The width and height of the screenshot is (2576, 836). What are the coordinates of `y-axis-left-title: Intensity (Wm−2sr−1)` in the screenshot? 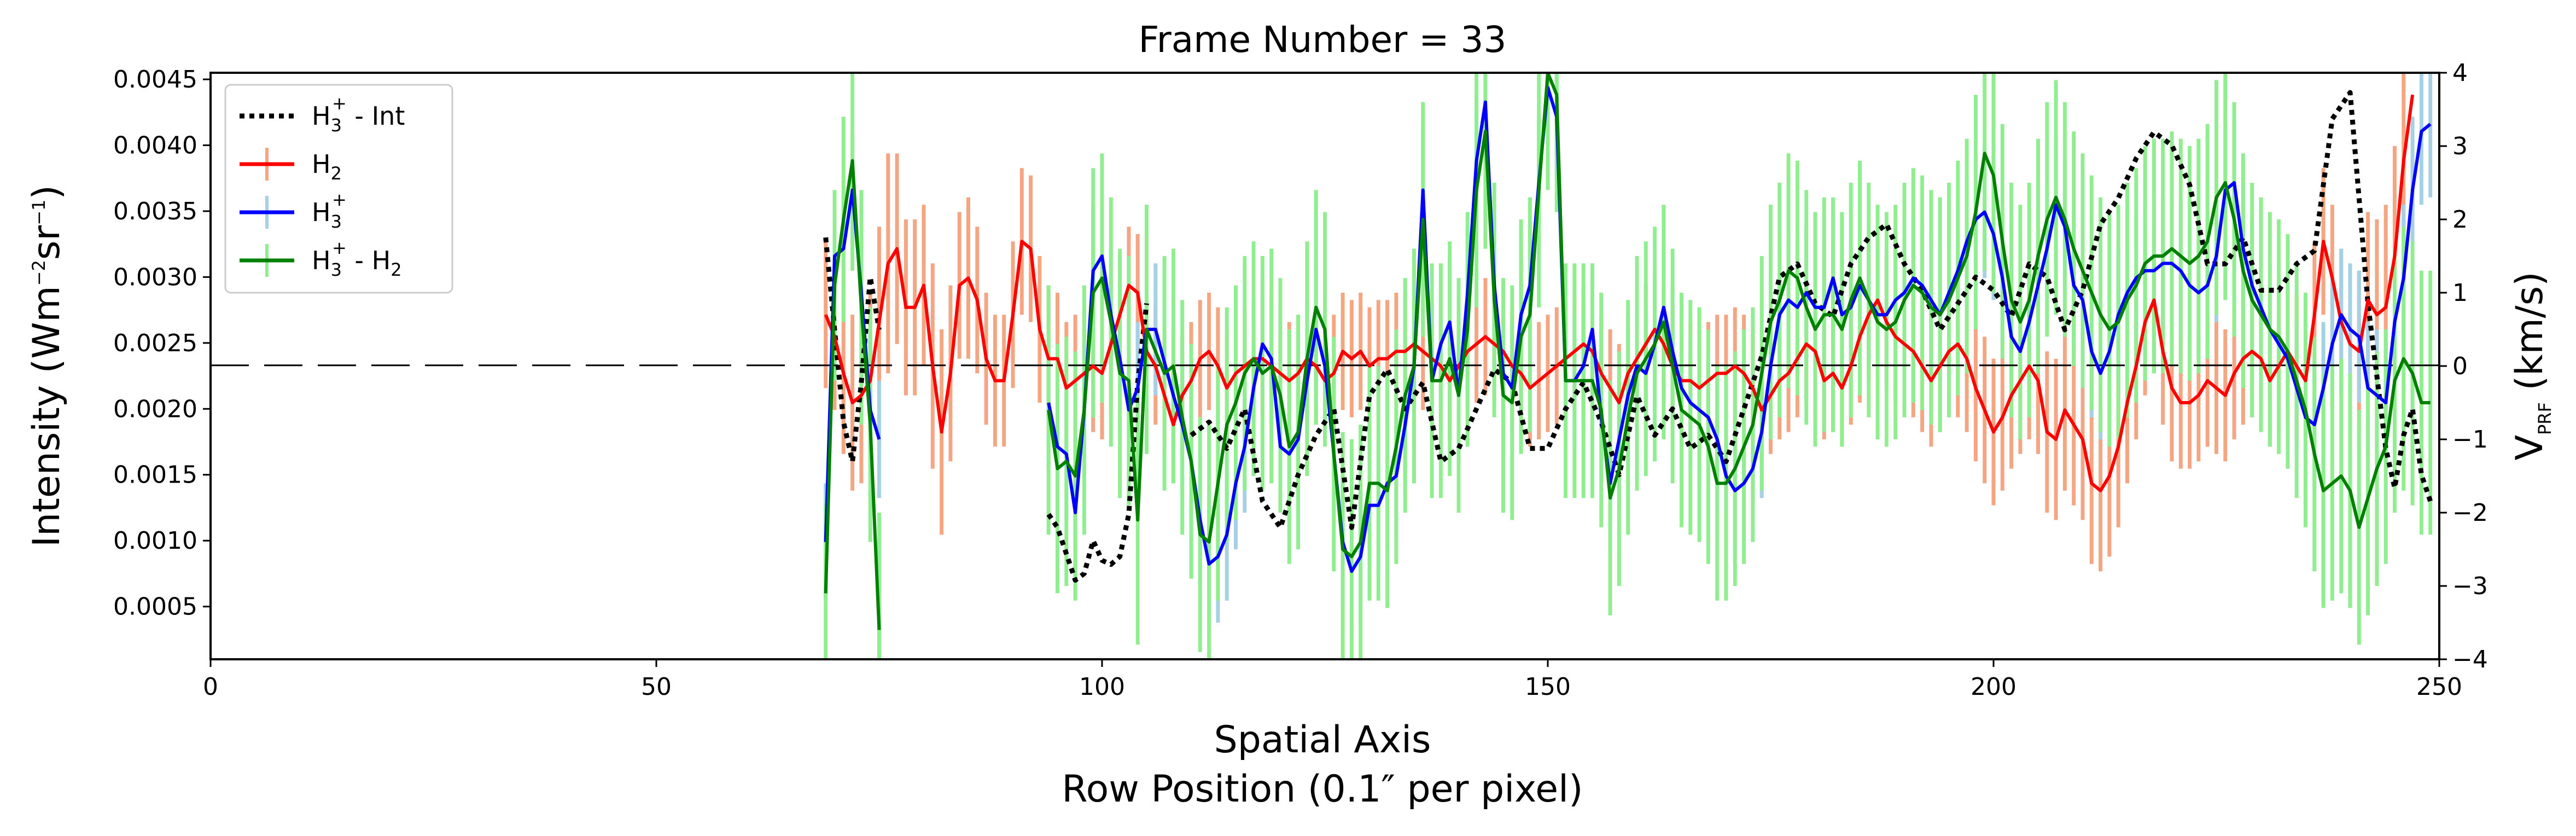 It's located at (46, 366).